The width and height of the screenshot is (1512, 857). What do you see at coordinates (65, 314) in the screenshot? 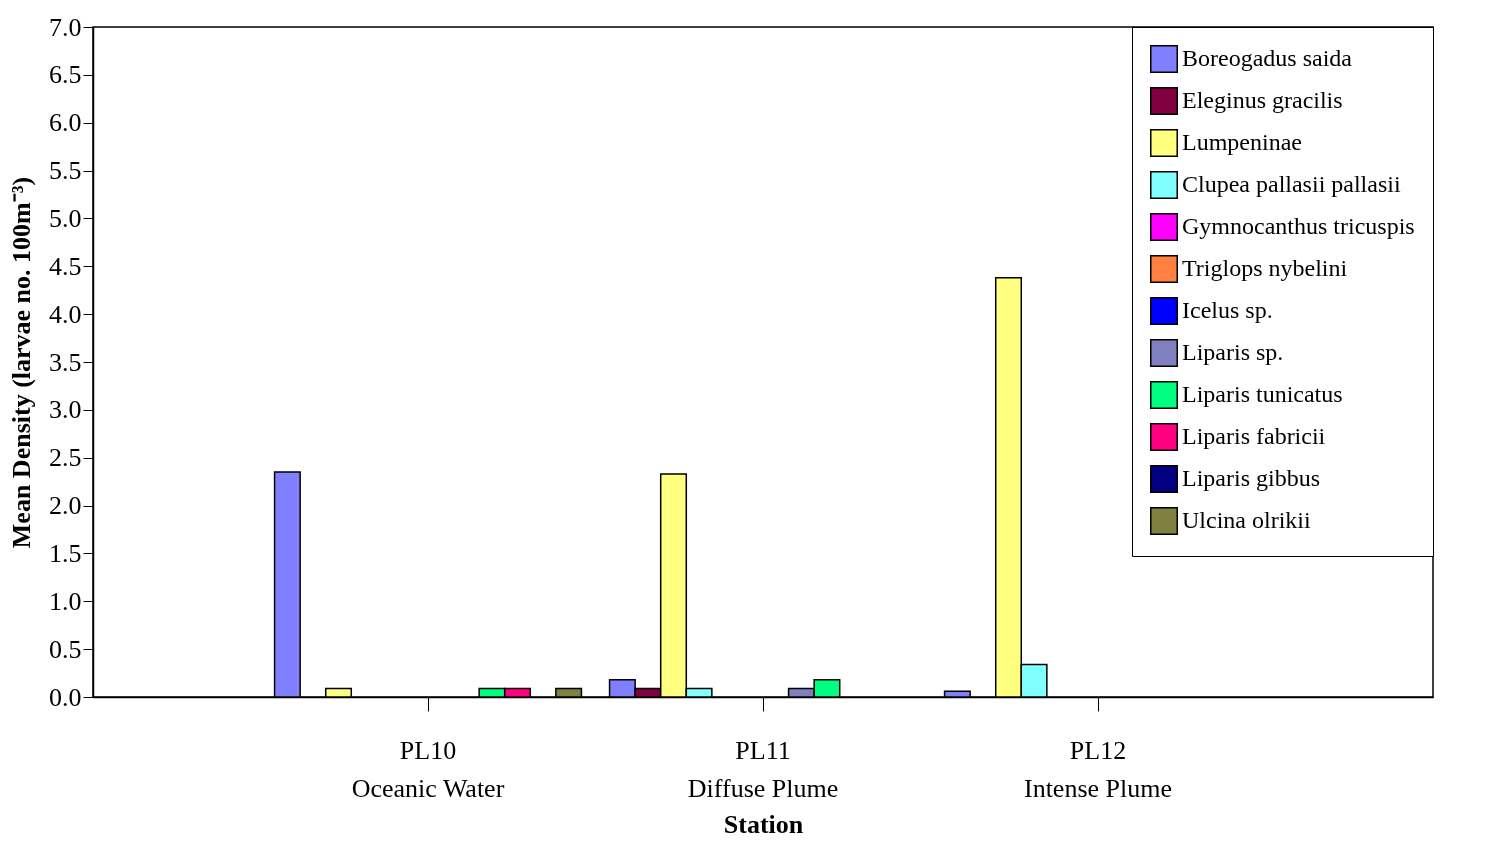
I see `y-tick-label: 4.0` at bounding box center [65, 314].